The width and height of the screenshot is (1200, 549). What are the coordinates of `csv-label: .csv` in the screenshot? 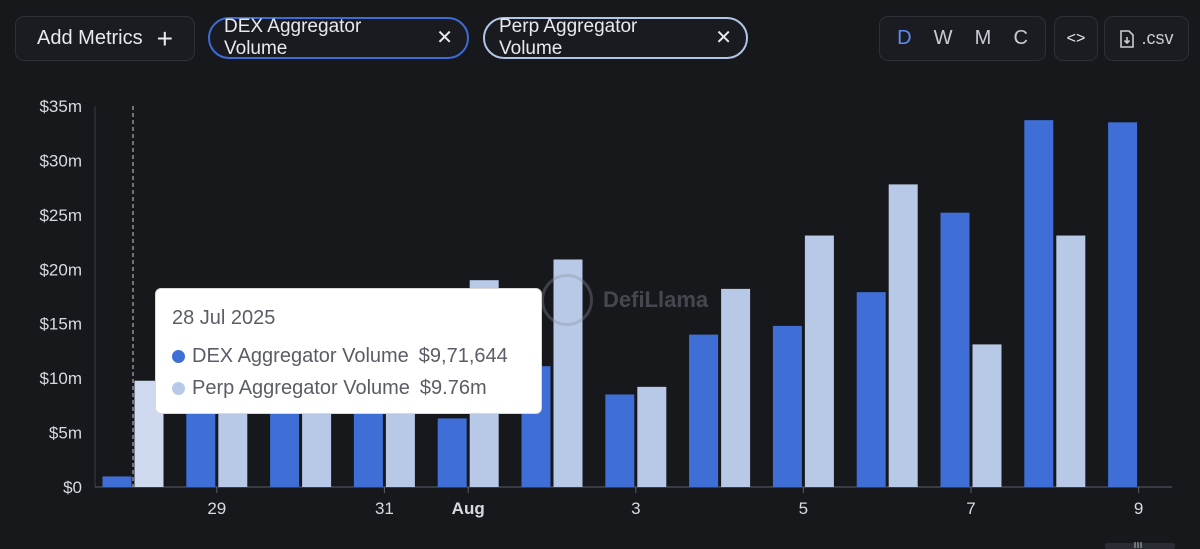 It's located at (1157, 38).